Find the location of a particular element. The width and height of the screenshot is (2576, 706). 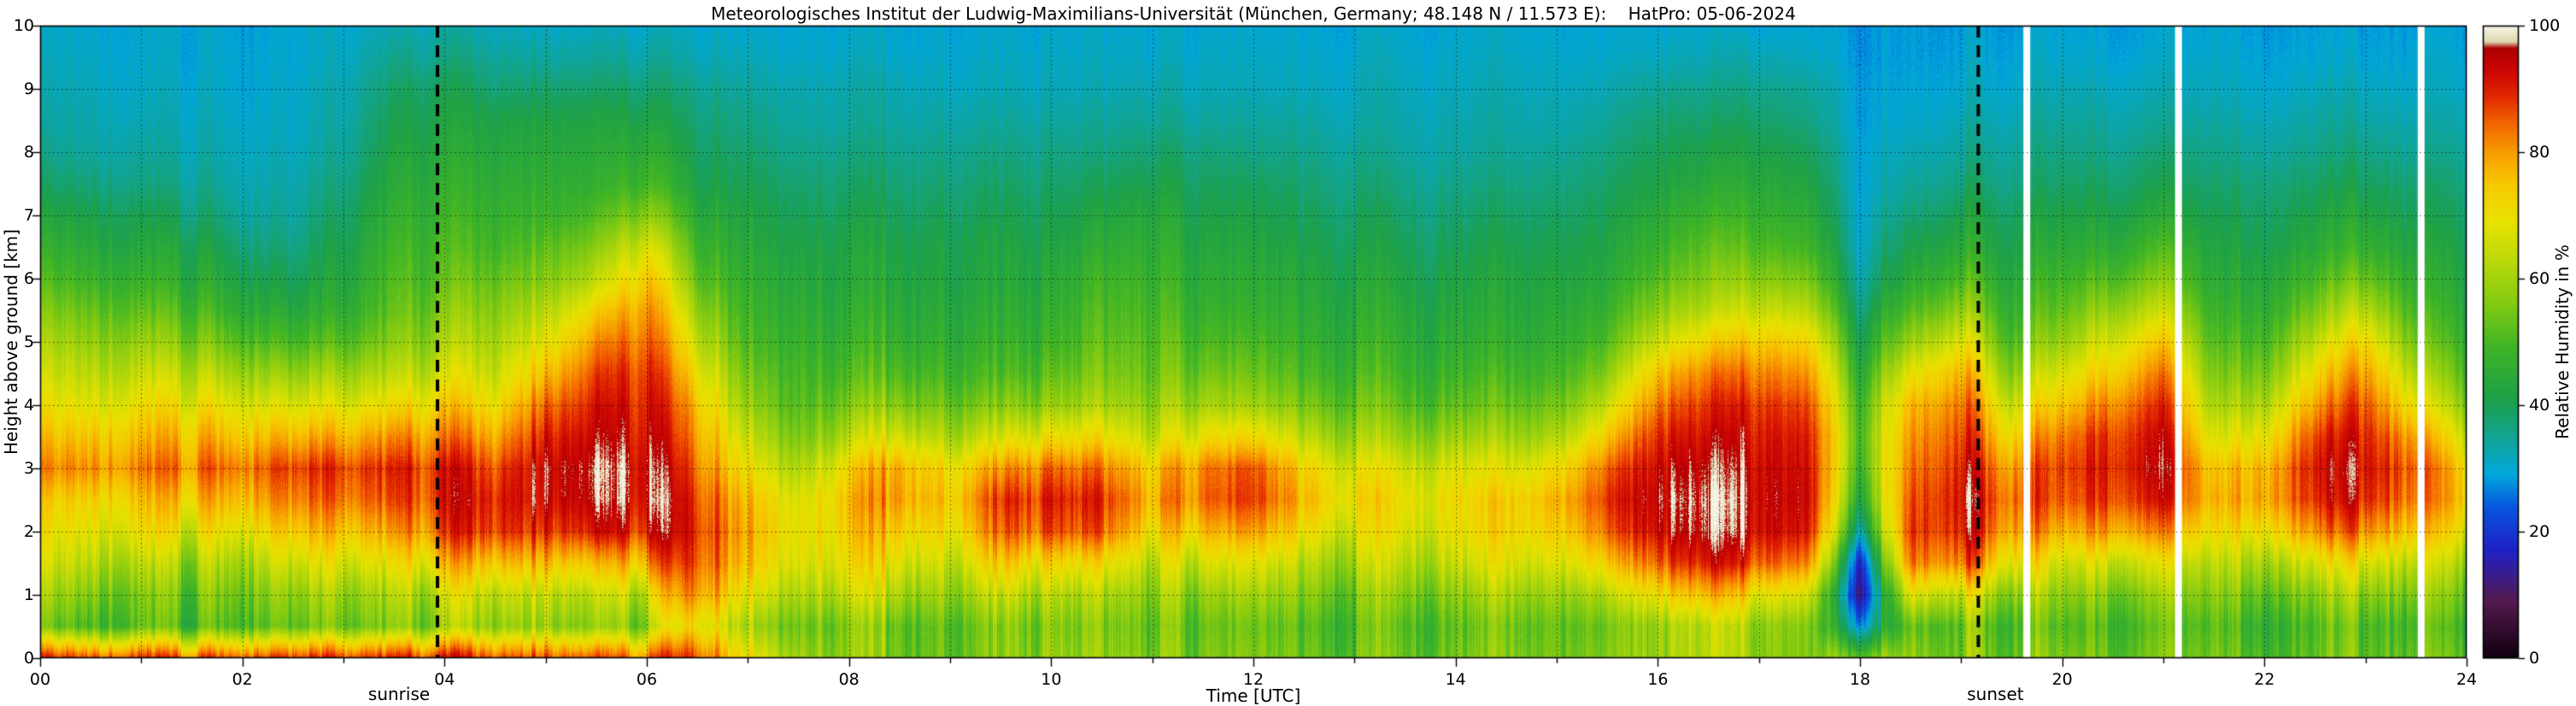

colorbar-tick-label: 60 is located at coordinates (2539, 278).